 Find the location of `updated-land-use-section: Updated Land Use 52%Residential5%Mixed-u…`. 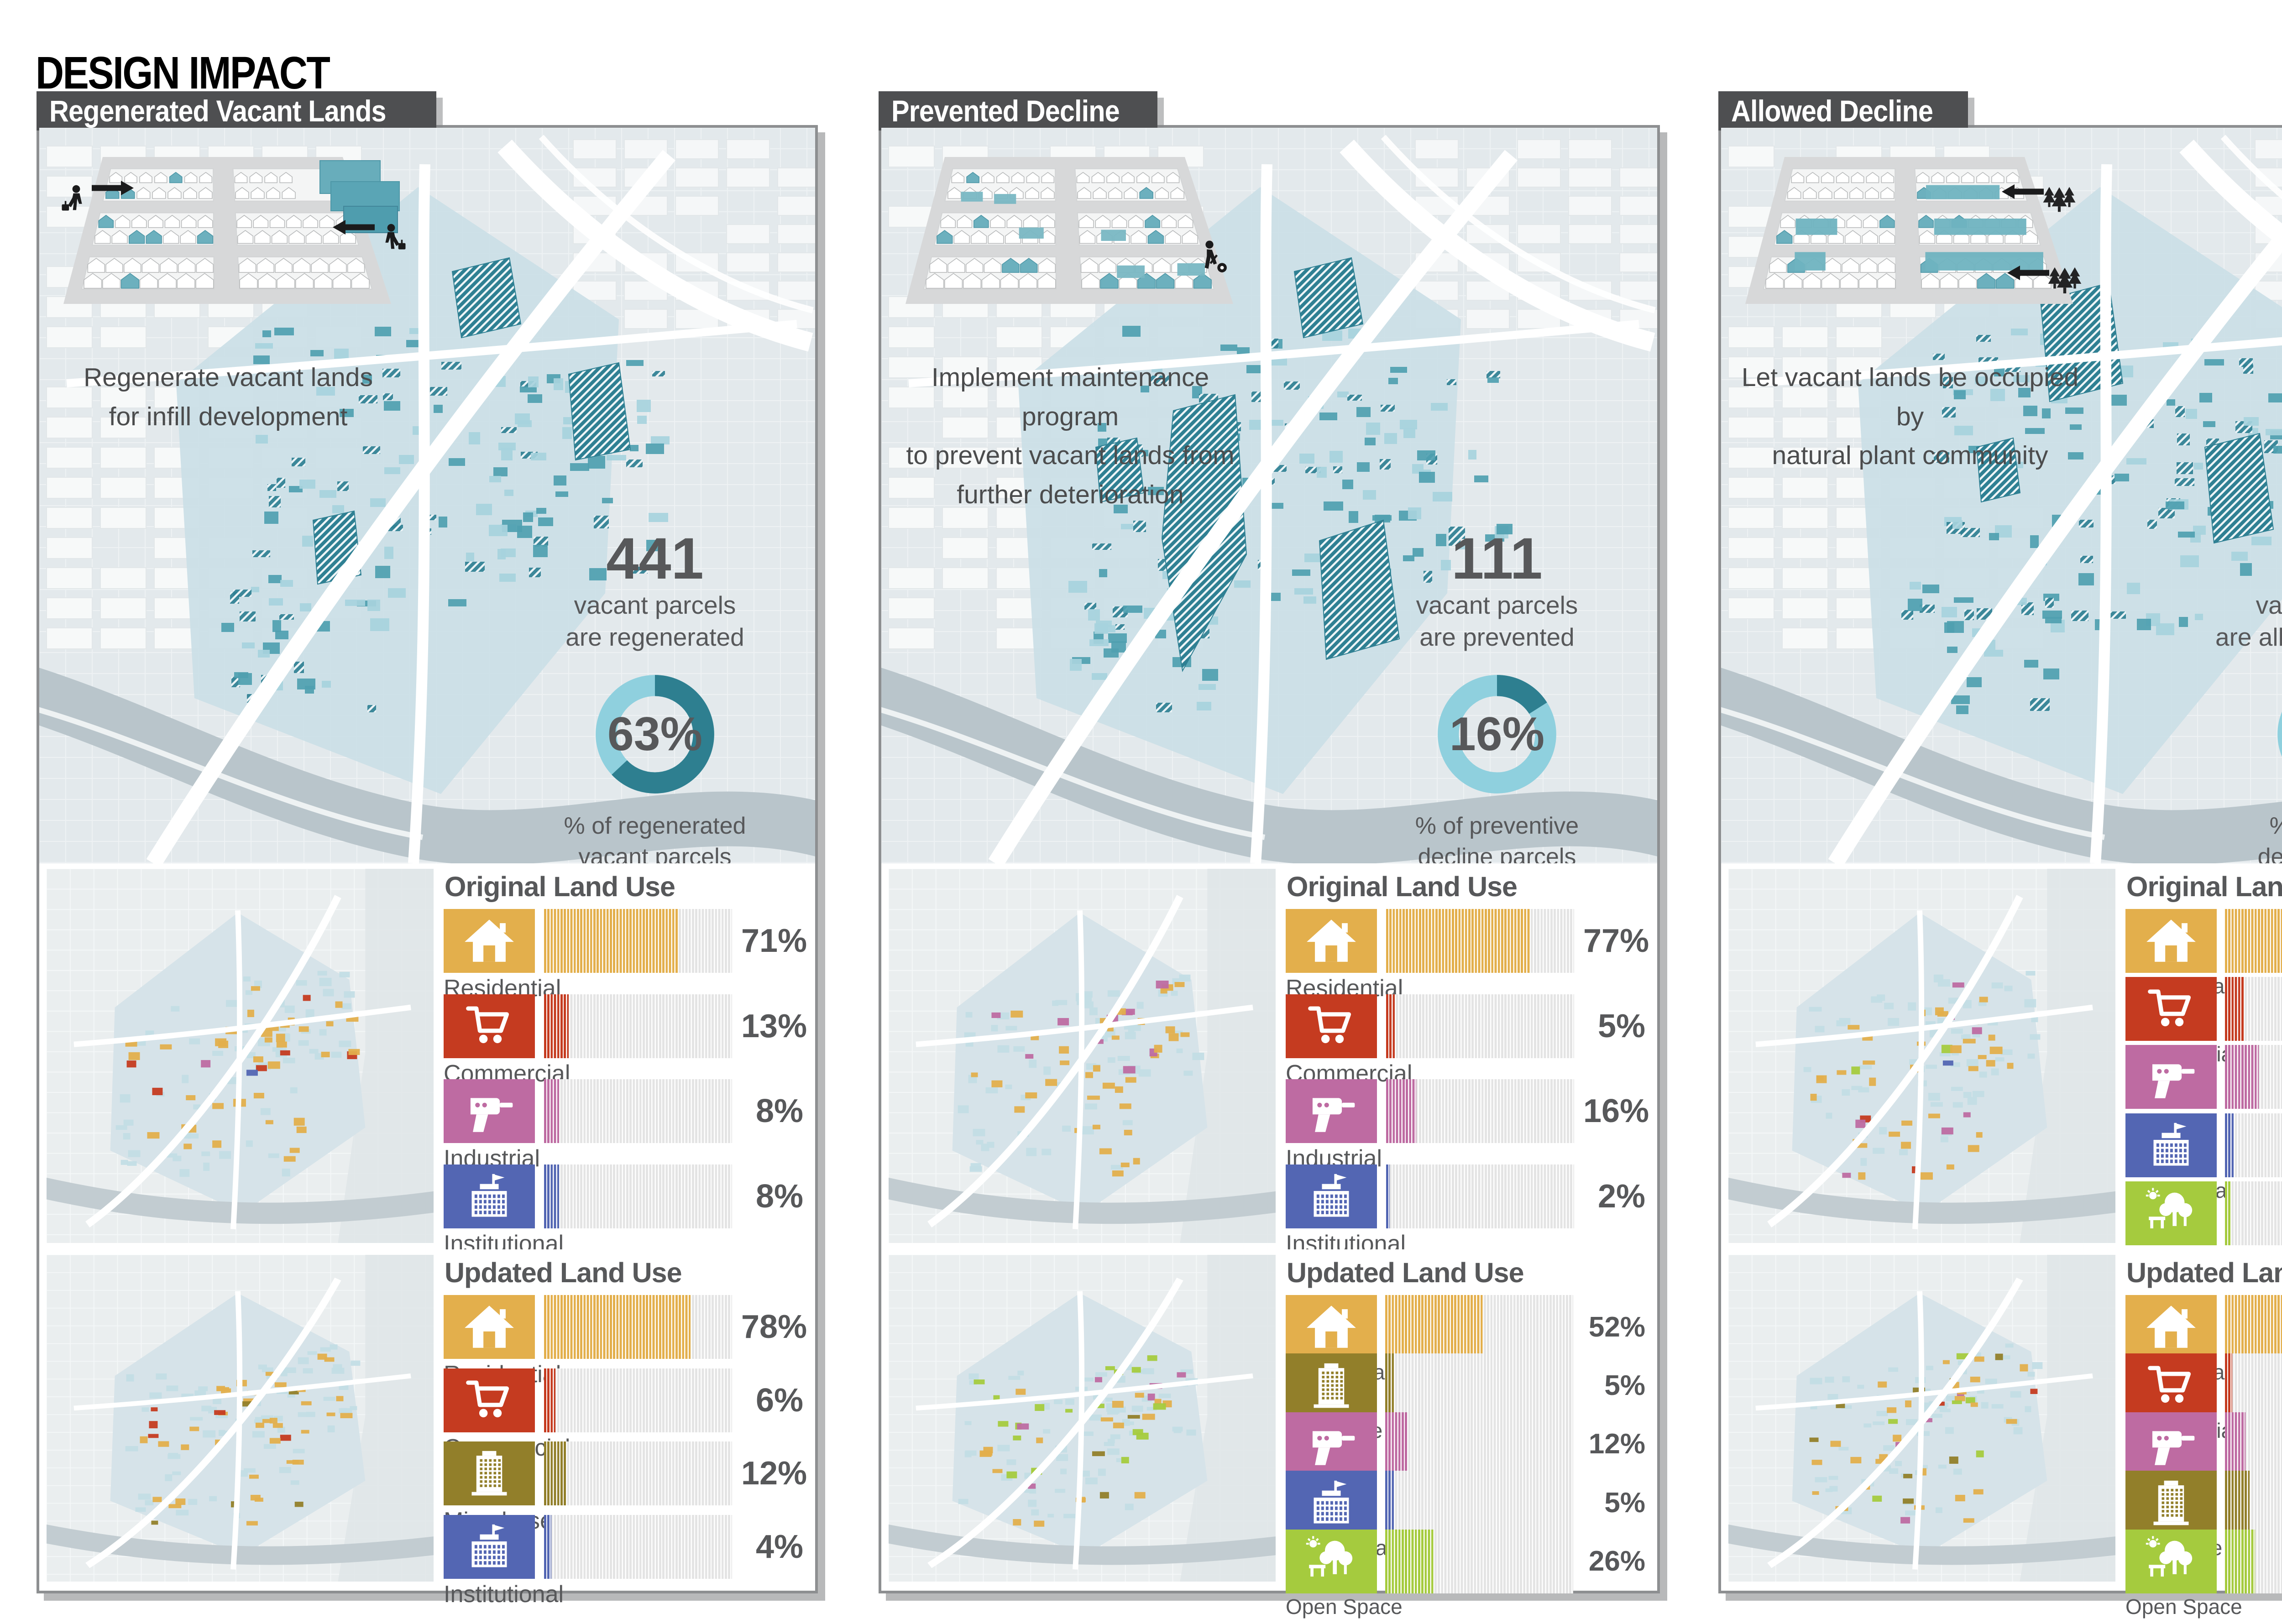

updated-land-use-section: Updated Land Use 52%Residential5%Mixed-u… is located at coordinates (1269, 1433).